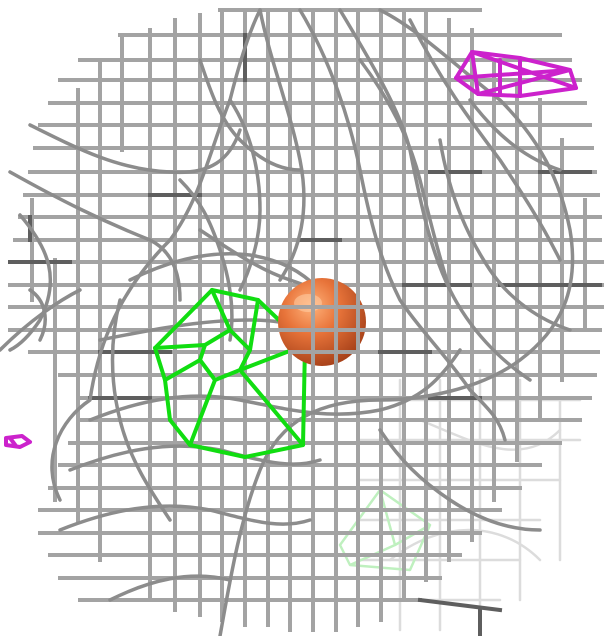 The image size is (605, 636). What do you see at coordinates (230, 373) in the screenshot?
I see `green-wireframe-cage` at bounding box center [230, 373].